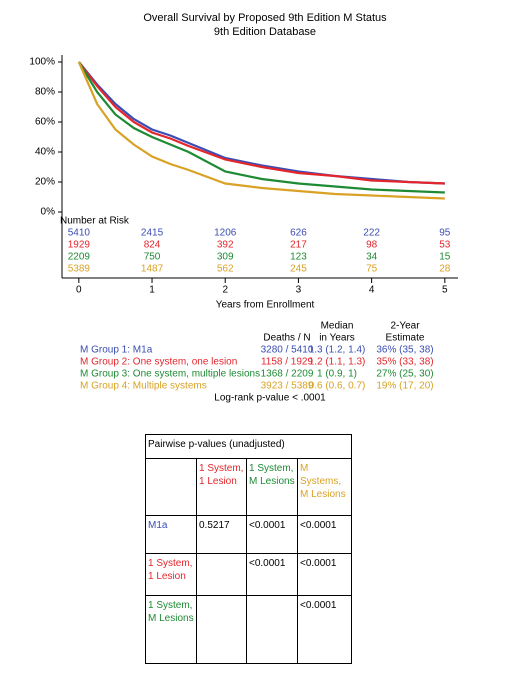  Describe the element at coordinates (79, 290) in the screenshot. I see `x-tick-label: 0` at that location.